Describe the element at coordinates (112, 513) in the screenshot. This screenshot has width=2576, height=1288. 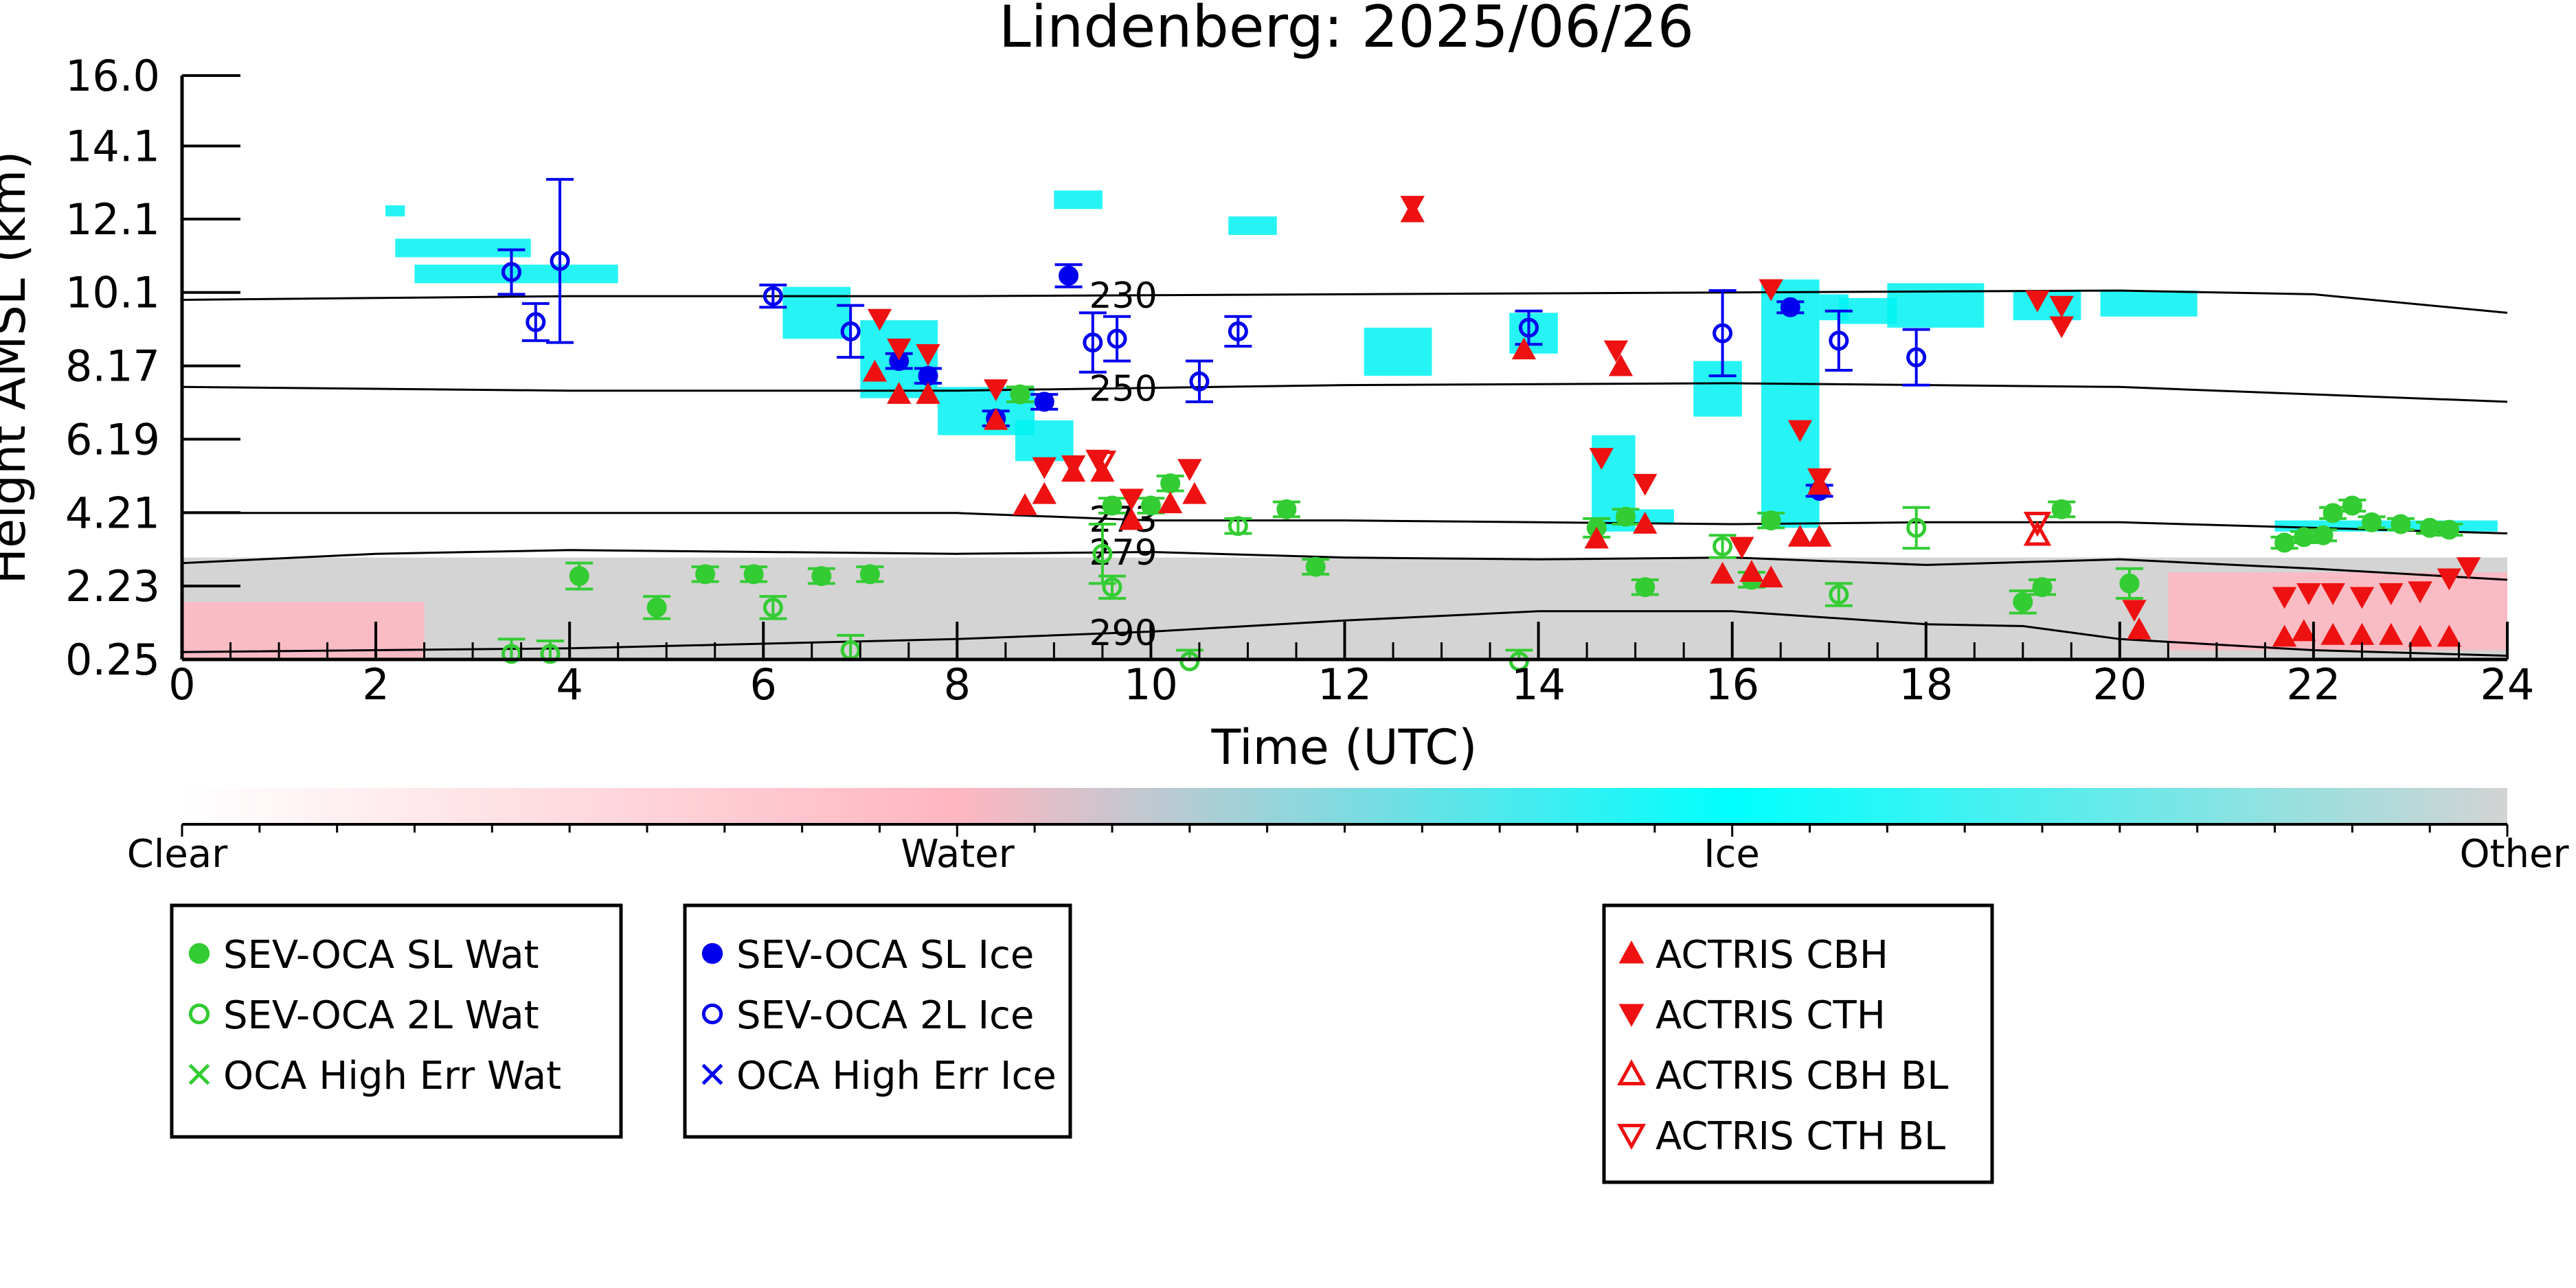
I see `y-tick-label: 4.21` at that location.